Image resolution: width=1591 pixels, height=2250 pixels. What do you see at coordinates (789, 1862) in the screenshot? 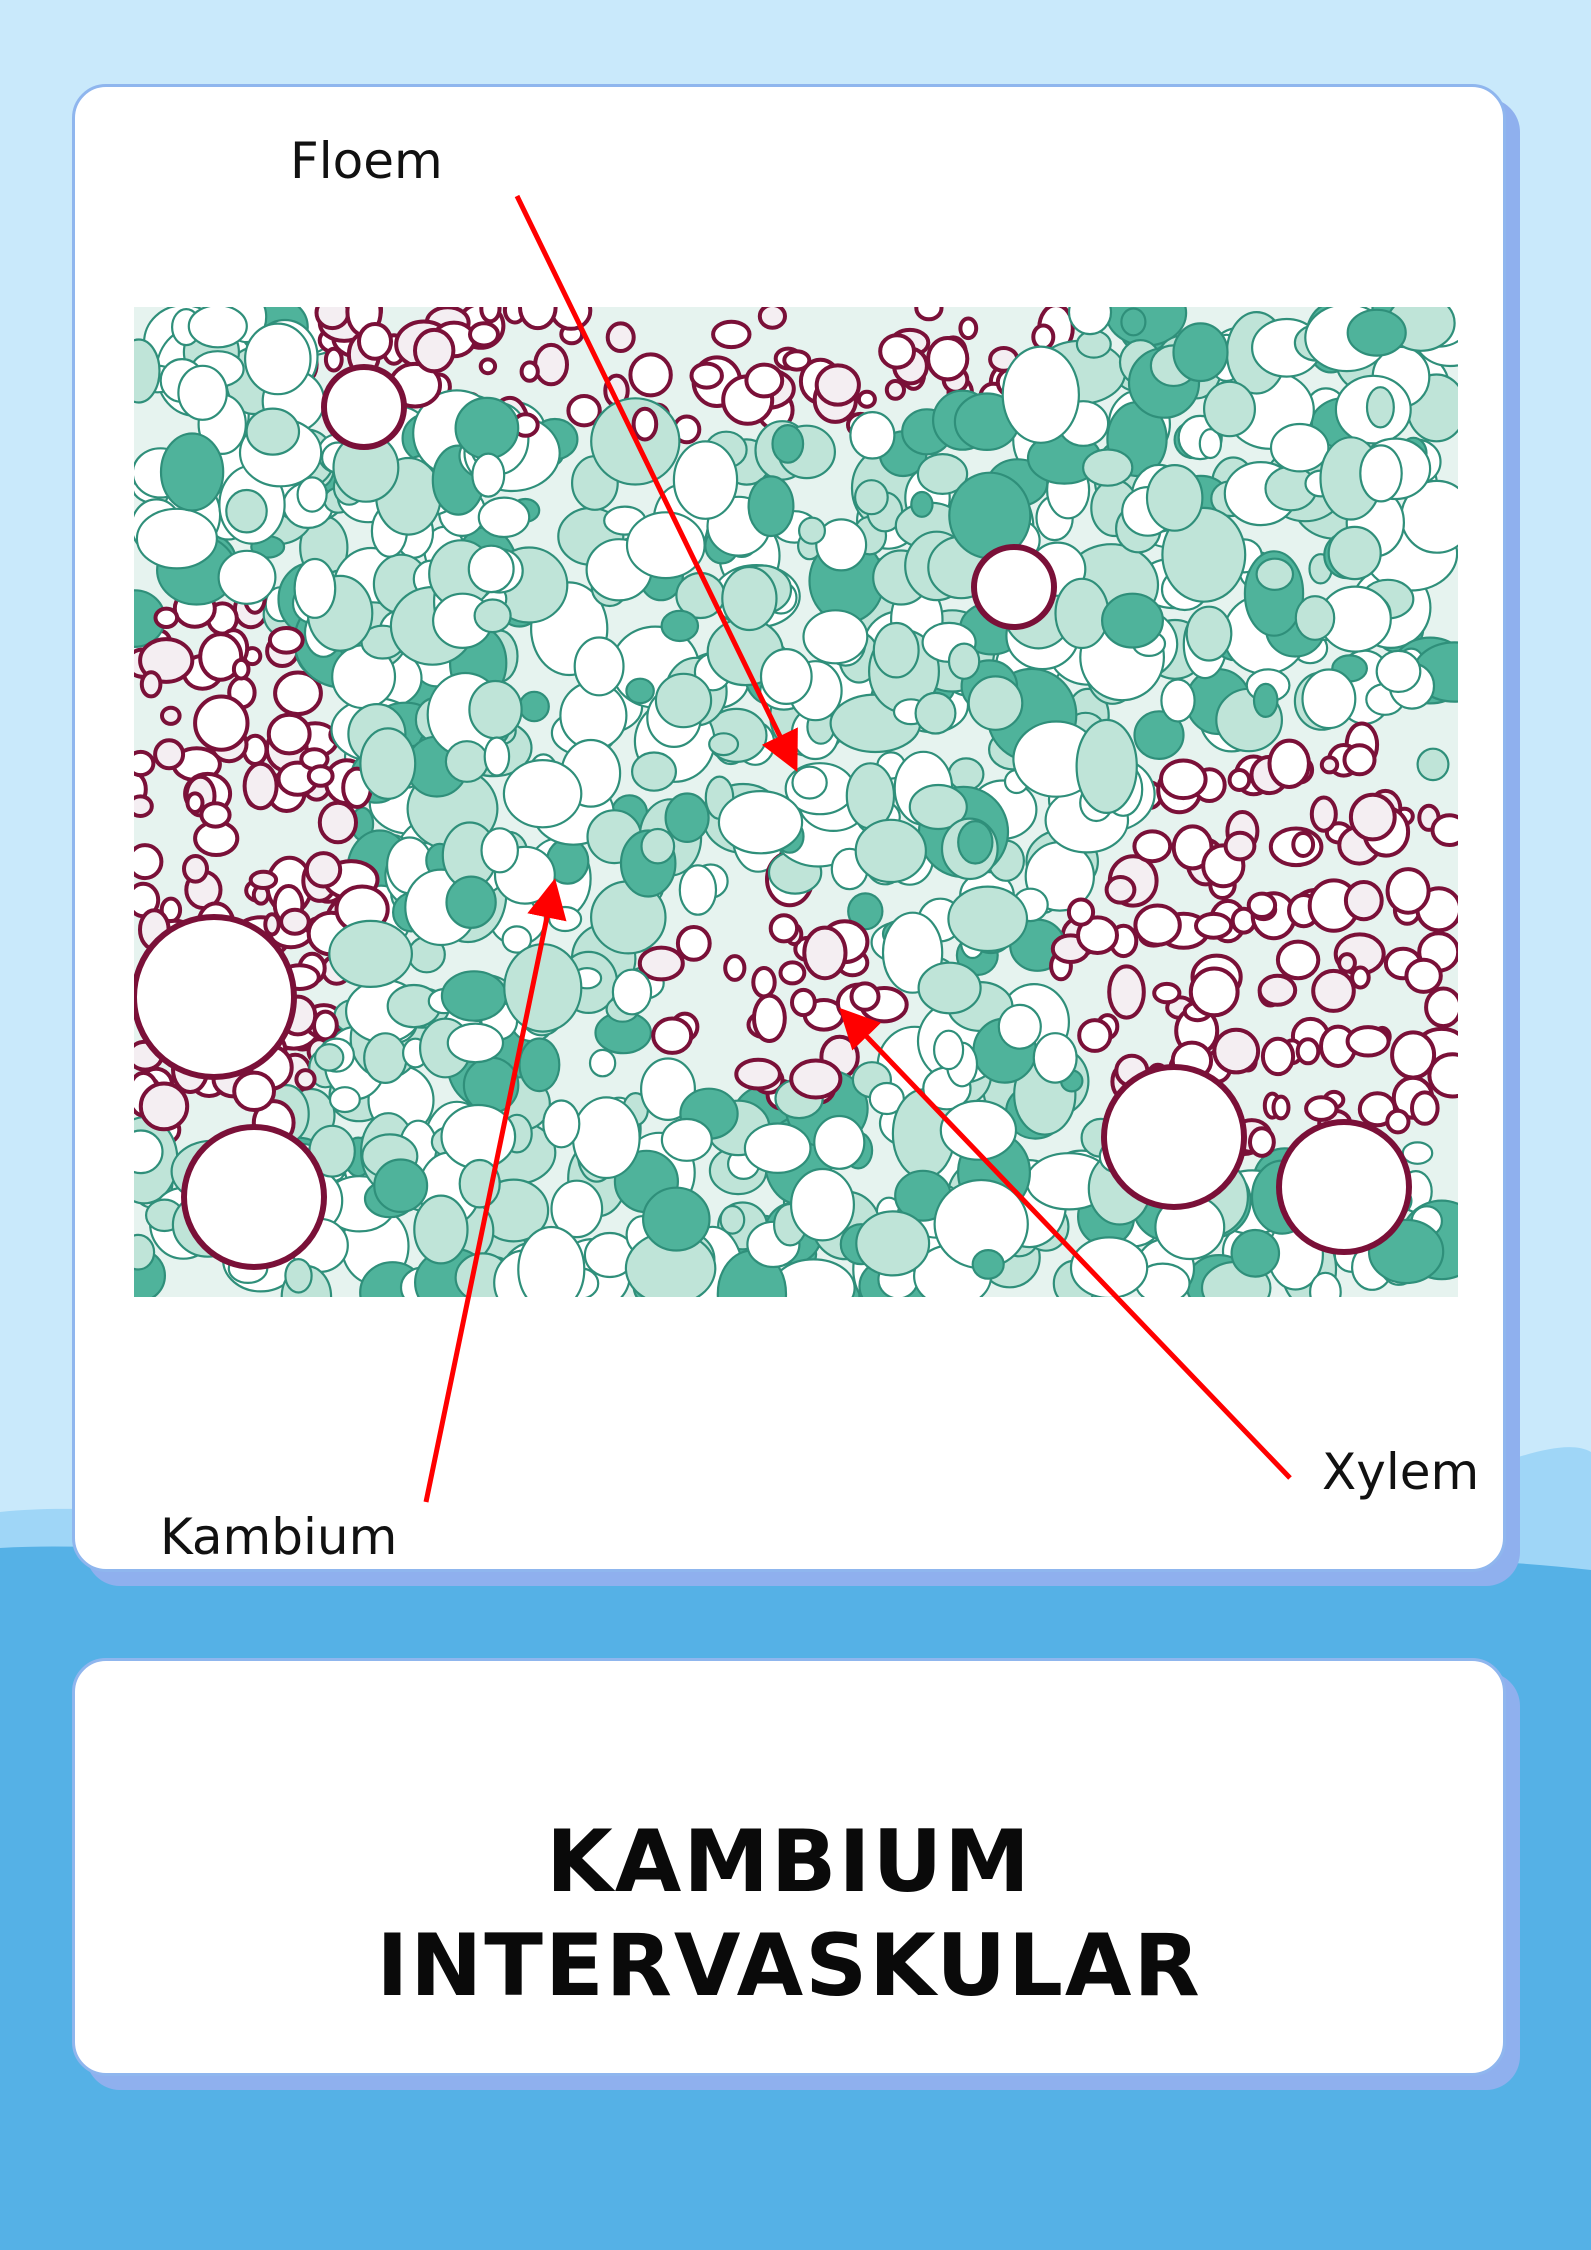
I see `title-line-1: KAMBIUM` at bounding box center [789, 1862].